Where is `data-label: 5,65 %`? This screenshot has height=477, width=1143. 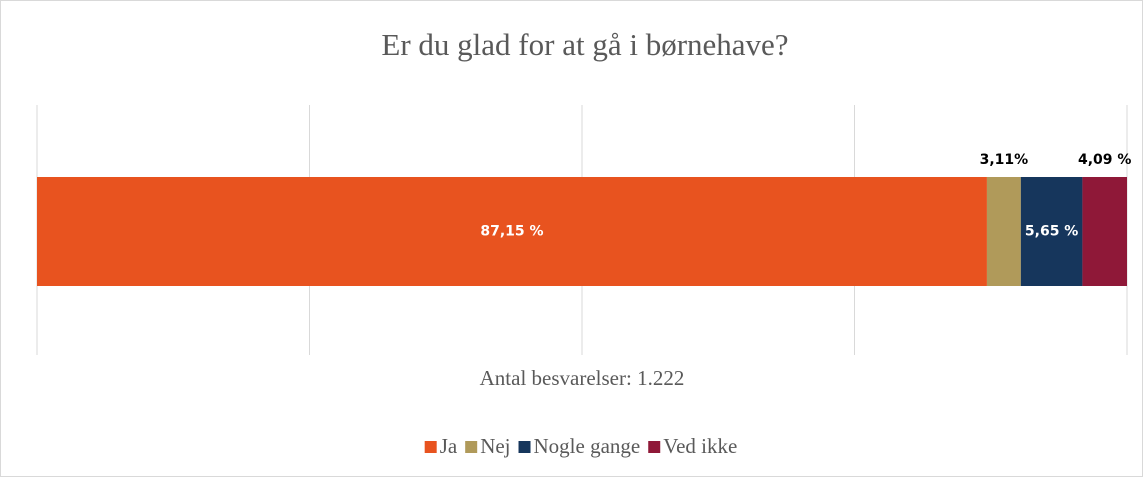 data-label: 5,65 % is located at coordinates (1051, 232).